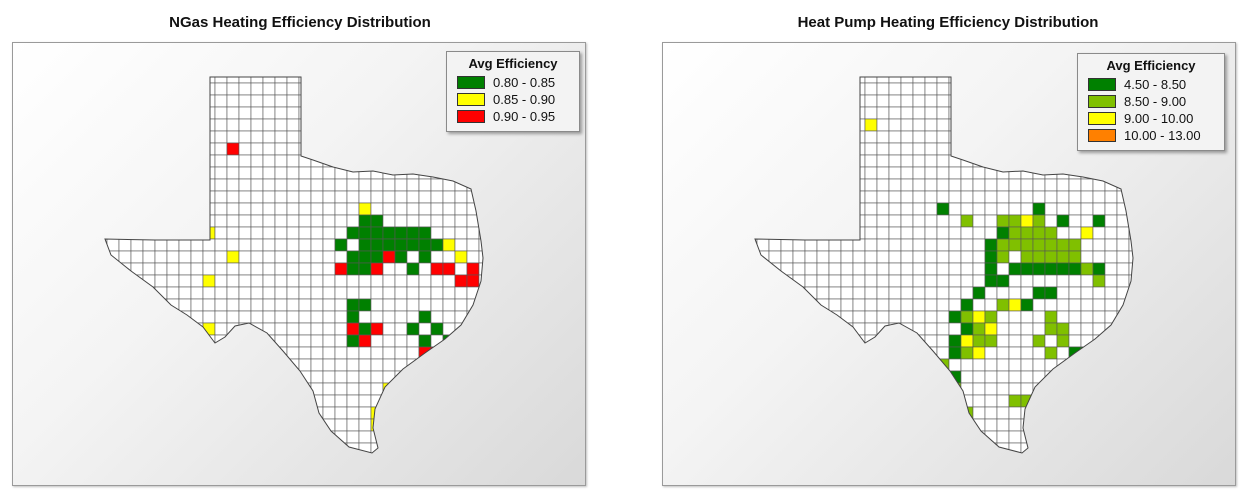 The width and height of the screenshot is (1257, 495). Describe the element at coordinates (471, 82) in the screenshot. I see `legend-swatch-green` at that location.